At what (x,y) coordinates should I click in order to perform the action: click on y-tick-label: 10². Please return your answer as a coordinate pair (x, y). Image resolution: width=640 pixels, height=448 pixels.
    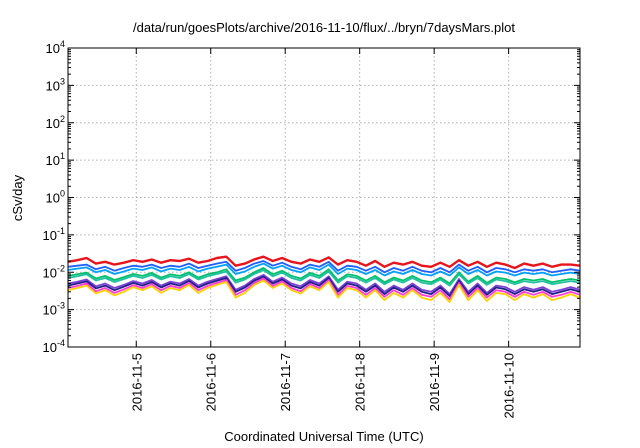
    Looking at the image, I should click on (55, 122).